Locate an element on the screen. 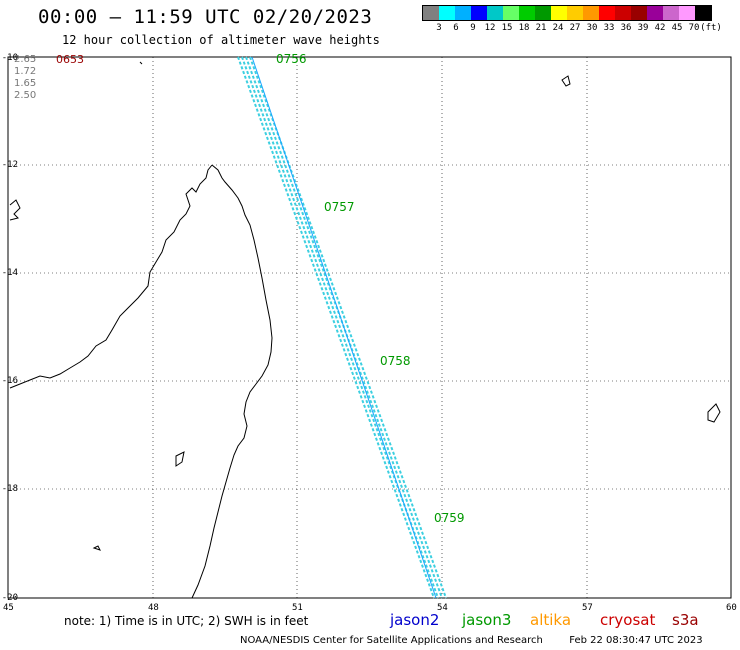 This screenshot has height=650, width=740. corner-value: 2.50 is located at coordinates (25, 95).